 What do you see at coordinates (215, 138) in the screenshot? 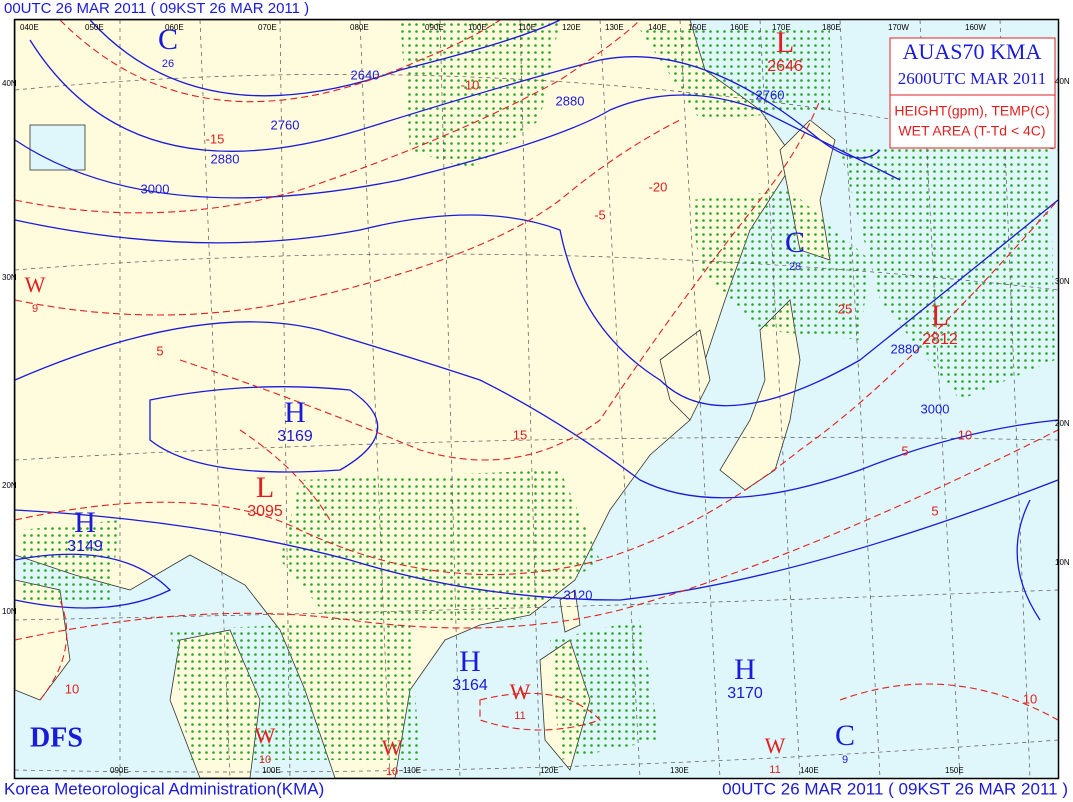
I see `temperature-label: -15` at bounding box center [215, 138].